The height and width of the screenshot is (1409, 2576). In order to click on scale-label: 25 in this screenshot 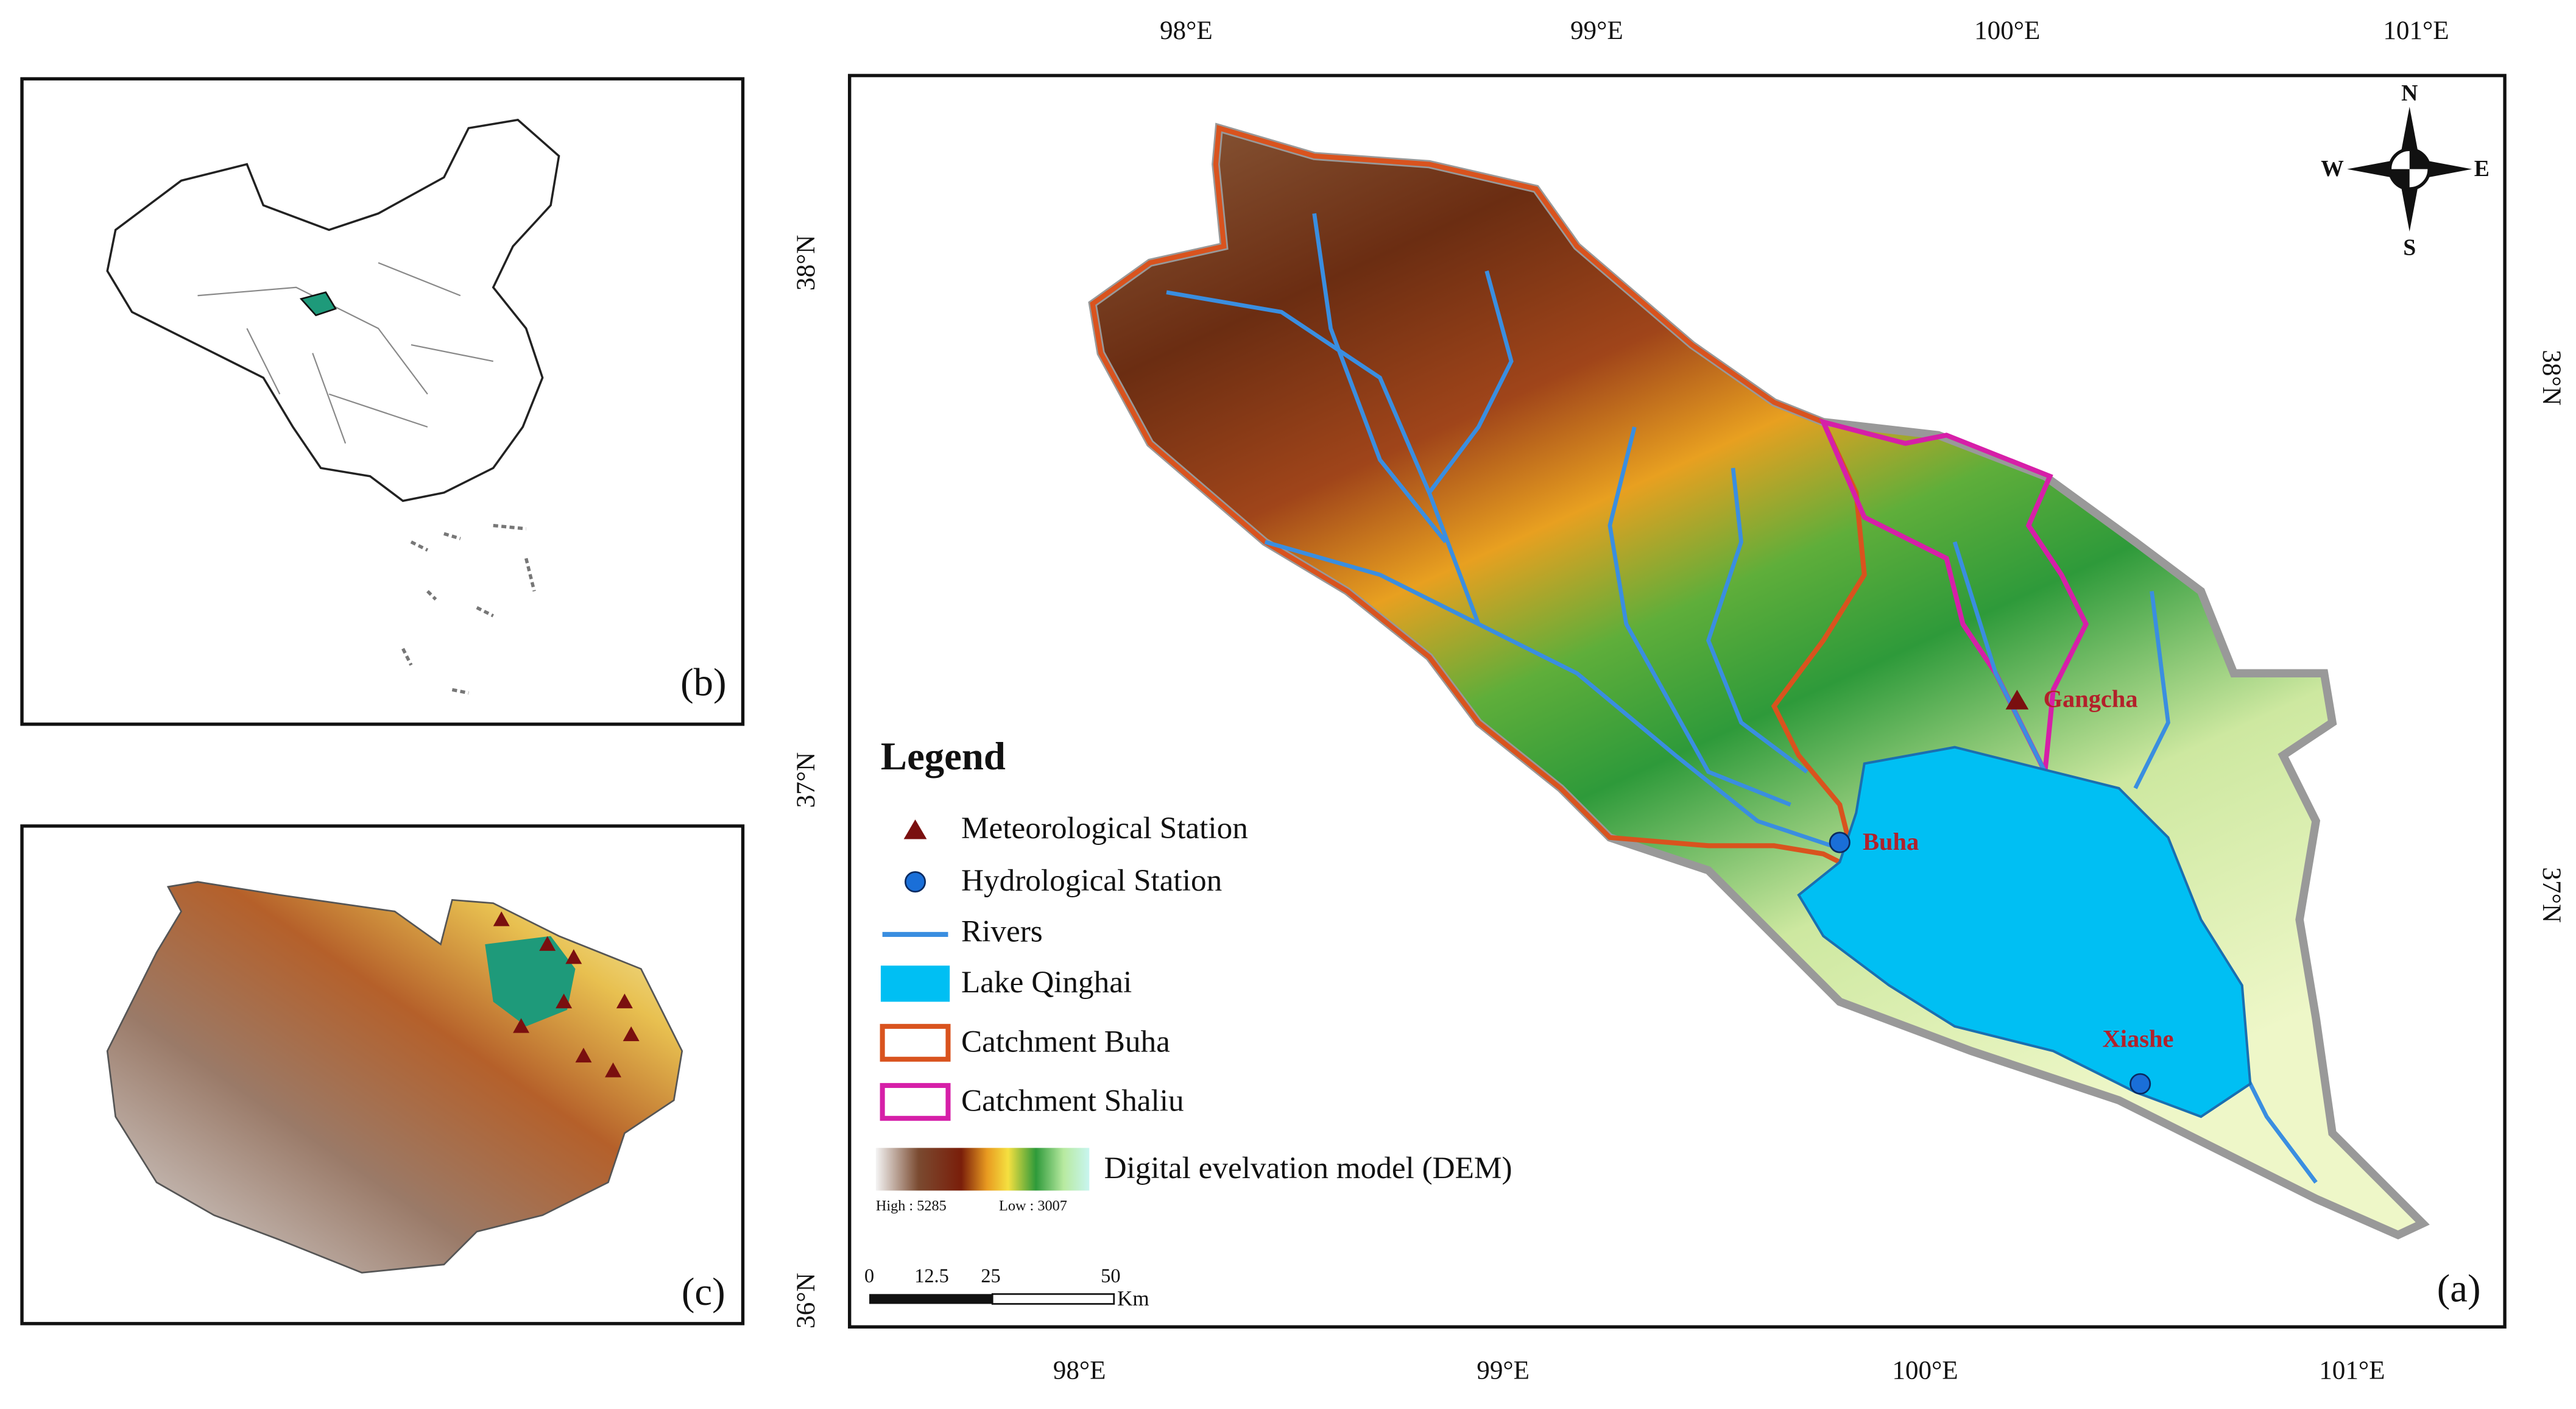, I will do `click(990, 1276)`.